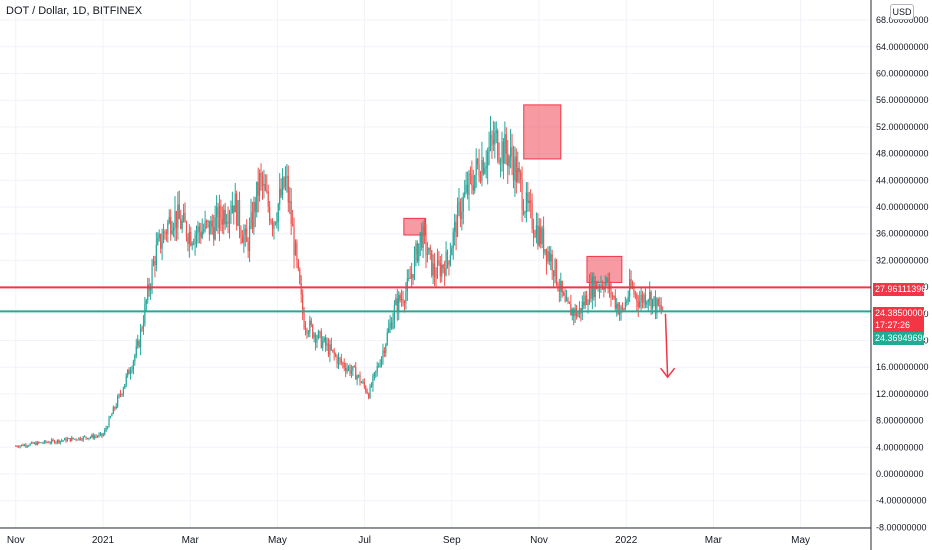 Image resolution: width=932 pixels, height=550 pixels. Describe the element at coordinates (900, 338) in the screenshot. I see `green-line-price-tag: 24.36949696` at that location.